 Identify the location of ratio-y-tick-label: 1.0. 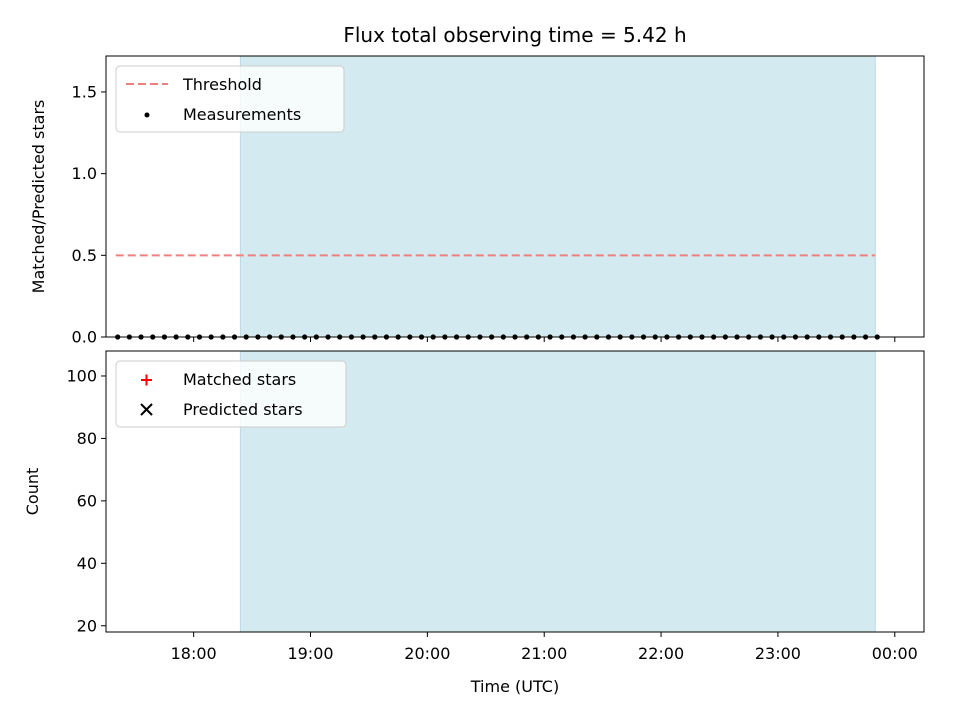
(84, 173).